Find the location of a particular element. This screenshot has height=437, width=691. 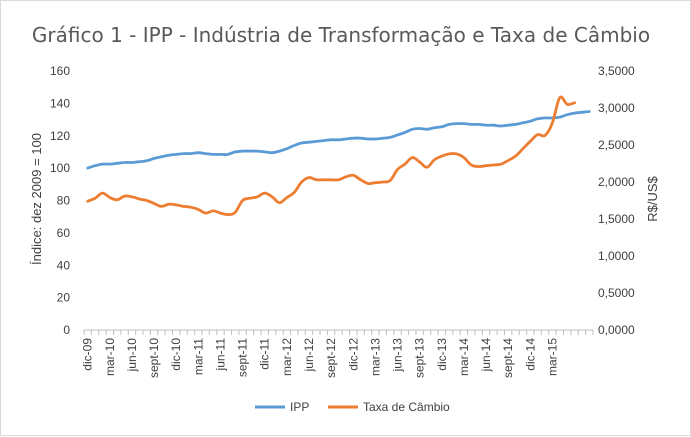

x-tick-label: jun-14 is located at coordinates (486, 355).